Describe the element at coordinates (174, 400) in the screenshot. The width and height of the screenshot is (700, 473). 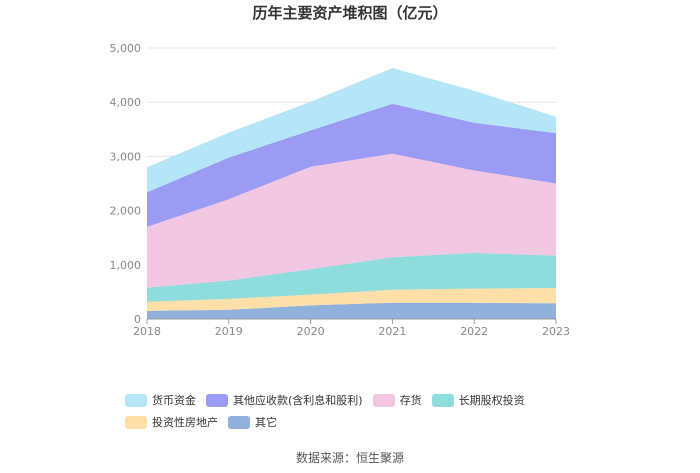
I see `legend-label: 货币资金` at that location.